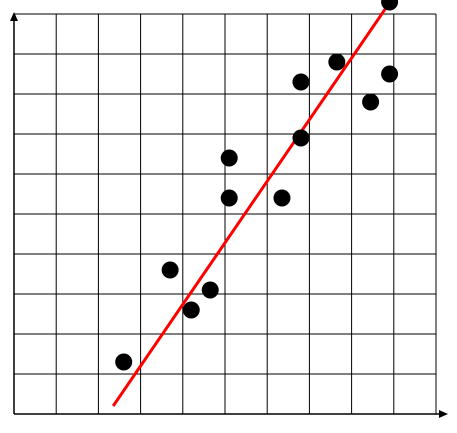  Describe the element at coordinates (443, 414) in the screenshot. I see `x-axis-arrow` at that location.